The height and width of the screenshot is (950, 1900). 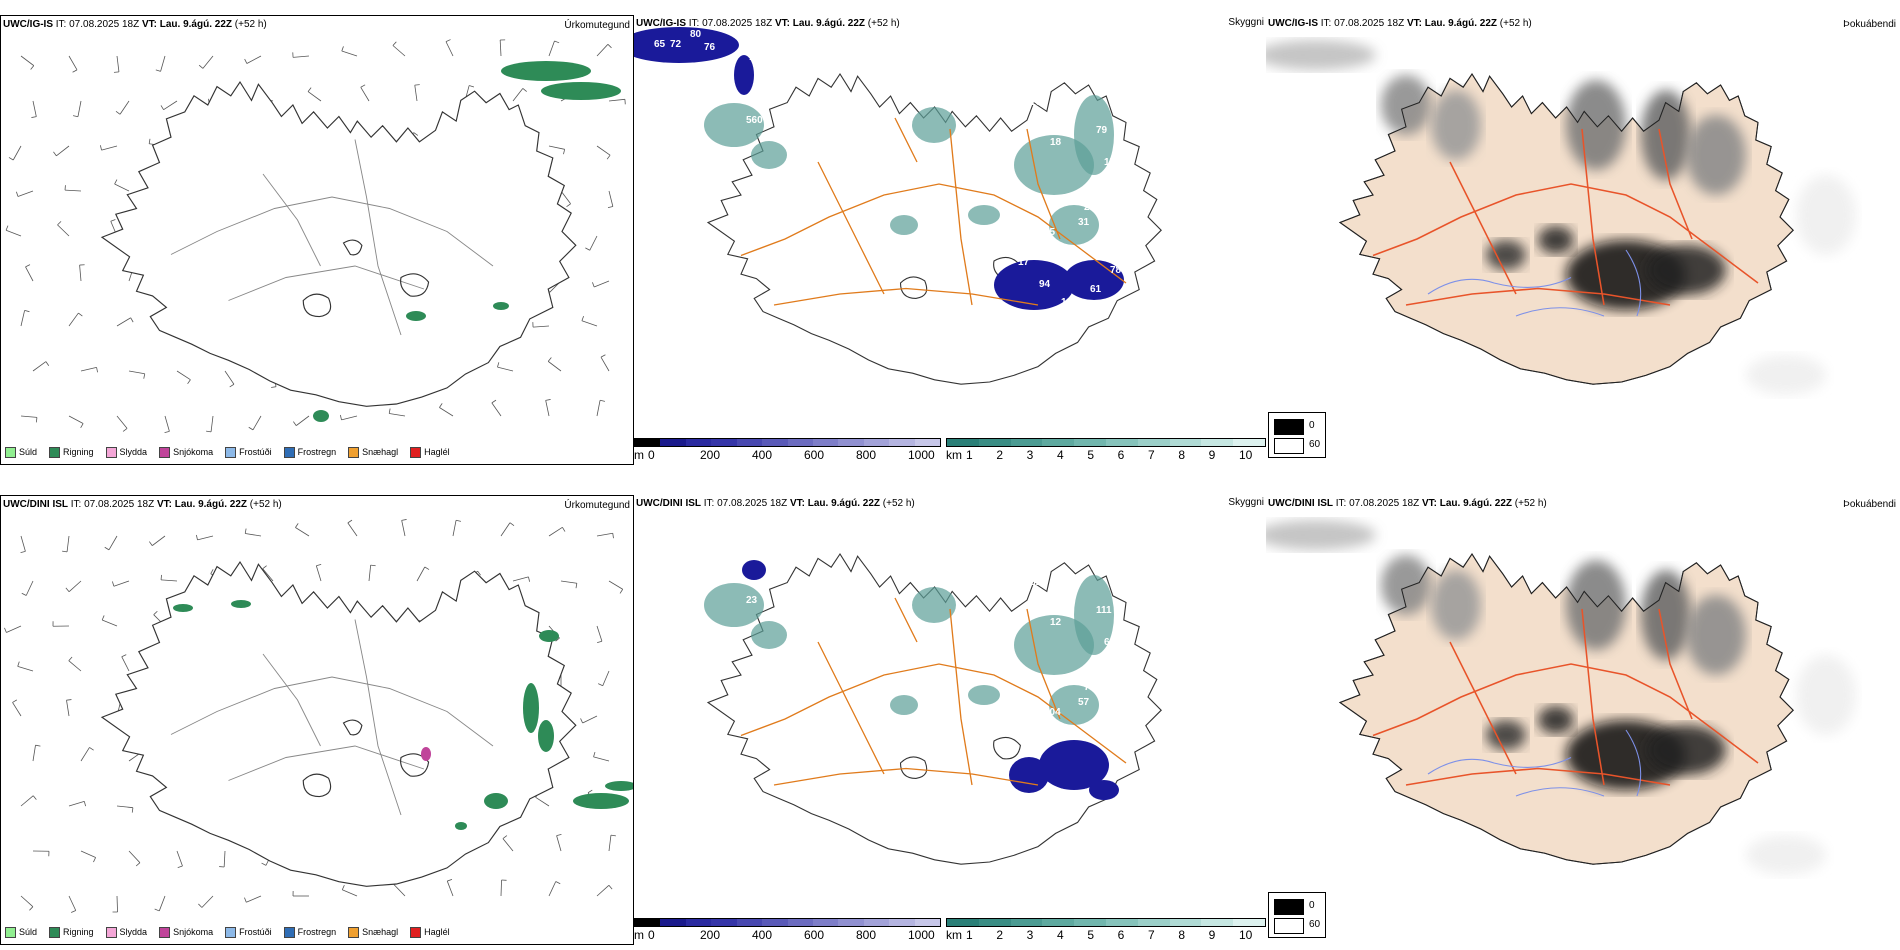 I want to click on visibility-value-label: 157, so click(x=1112, y=162).